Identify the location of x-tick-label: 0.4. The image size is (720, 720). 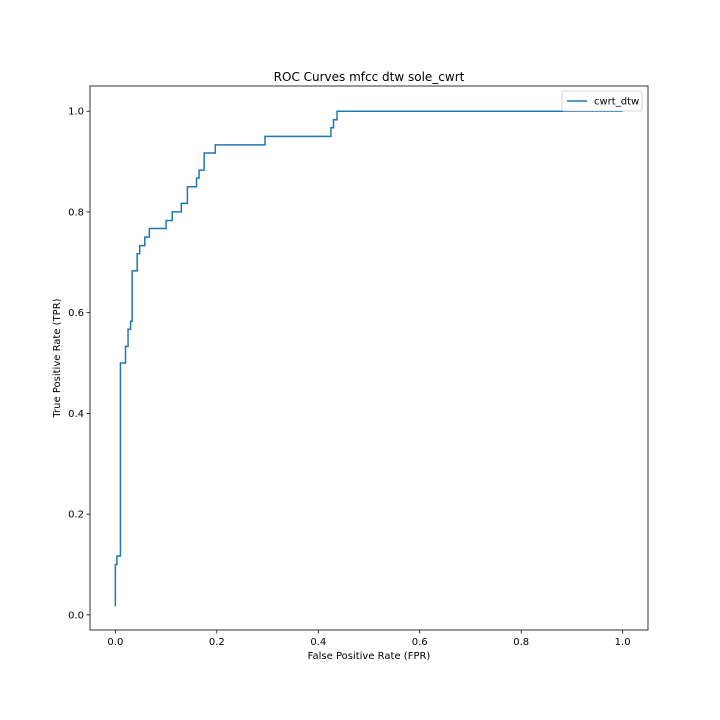
(318, 642).